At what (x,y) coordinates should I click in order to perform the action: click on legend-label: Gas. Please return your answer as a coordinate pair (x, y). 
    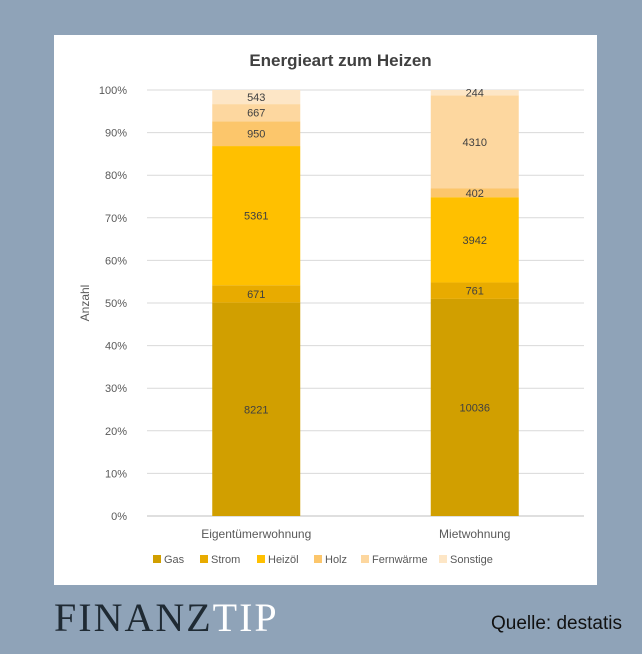
    Looking at the image, I should click on (174, 560).